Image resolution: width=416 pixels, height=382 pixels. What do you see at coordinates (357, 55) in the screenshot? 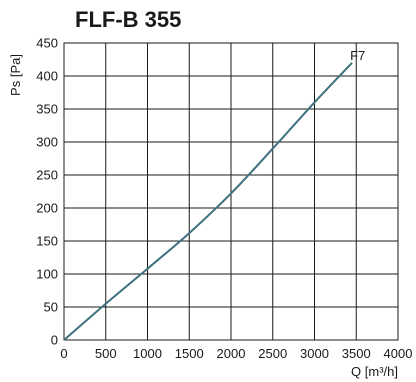
I see `series-label-f7: F7` at bounding box center [357, 55].